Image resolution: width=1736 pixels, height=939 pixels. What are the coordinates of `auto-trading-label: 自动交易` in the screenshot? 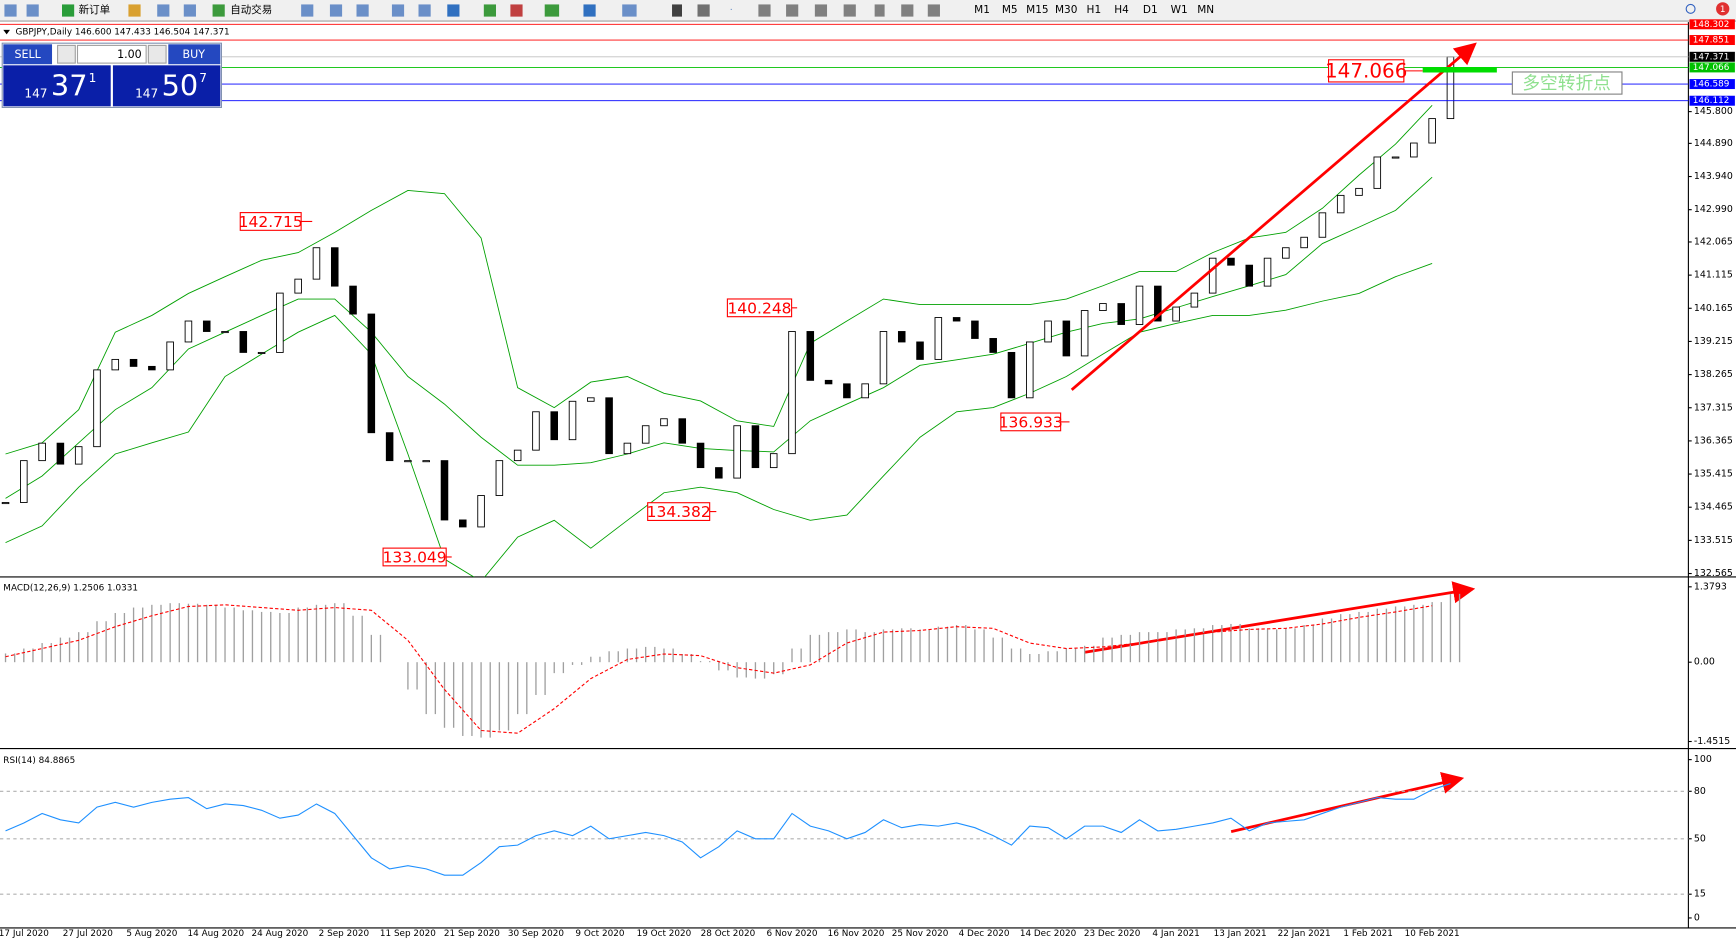 It's located at (251, 9).